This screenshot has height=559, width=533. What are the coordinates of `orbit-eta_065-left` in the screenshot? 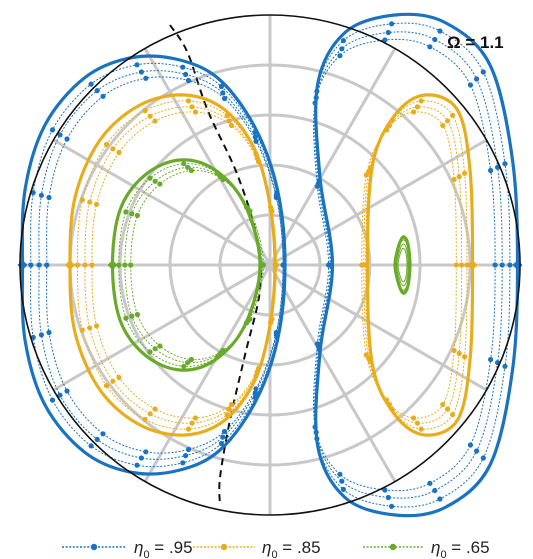 It's located at (186, 265).